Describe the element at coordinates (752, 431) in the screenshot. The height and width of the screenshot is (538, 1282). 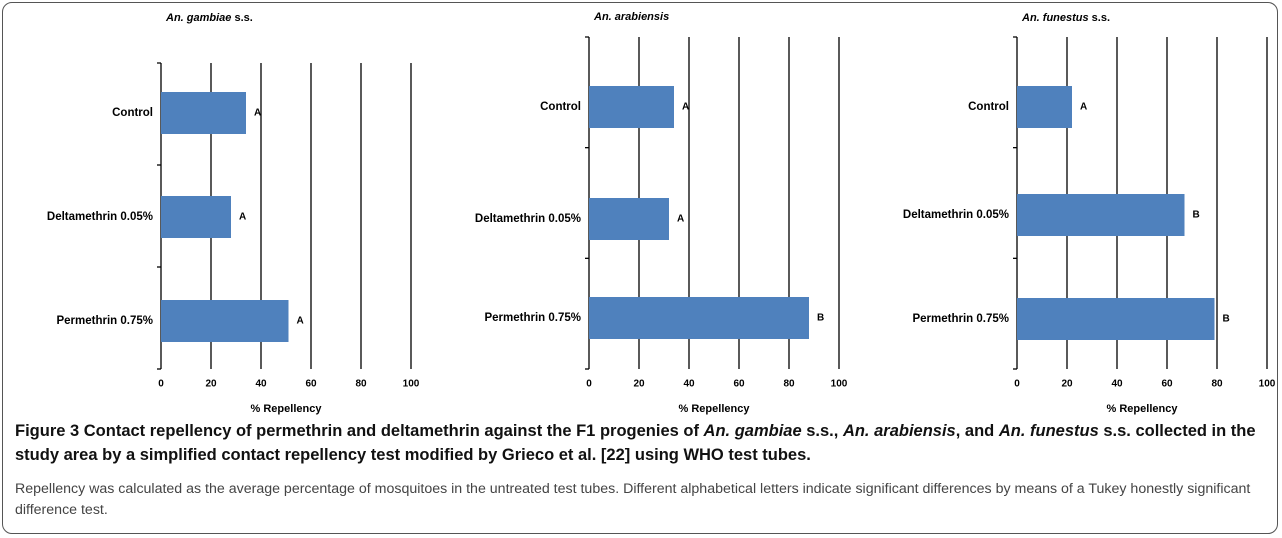
I see `caption-segment: An. gambiae` at that location.